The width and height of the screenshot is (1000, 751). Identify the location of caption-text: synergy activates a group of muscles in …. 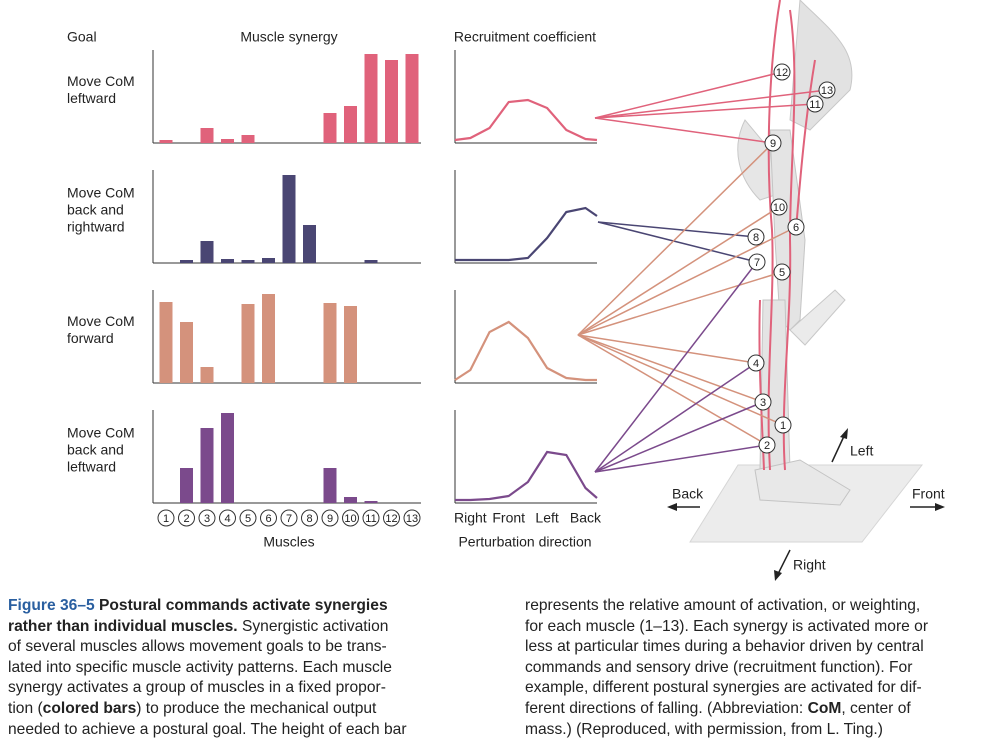
(197, 688).